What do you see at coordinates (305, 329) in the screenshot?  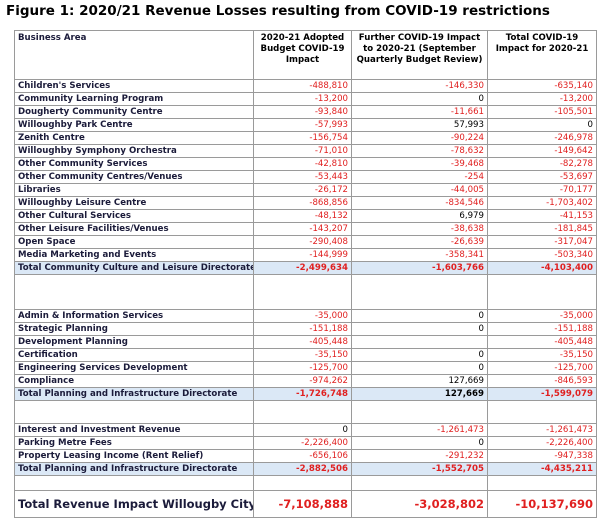 I see `data-row: Strategic Planning -151,188 0 -151,188` at bounding box center [305, 329].